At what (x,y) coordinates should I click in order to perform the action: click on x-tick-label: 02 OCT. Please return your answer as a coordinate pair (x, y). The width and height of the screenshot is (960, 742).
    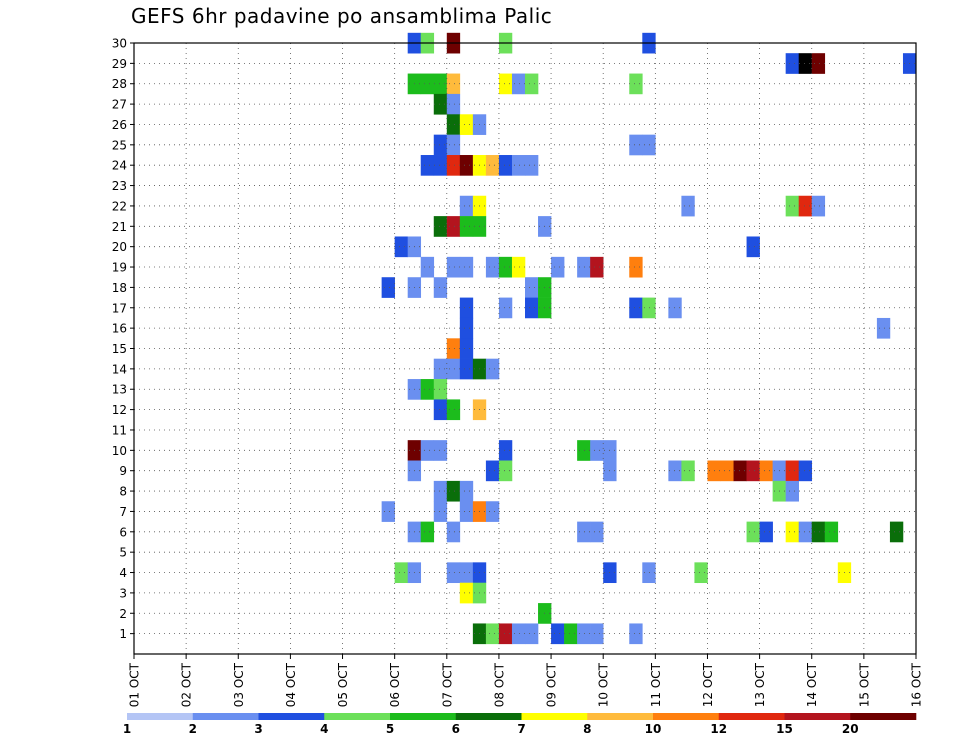
    Looking at the image, I should click on (187, 684).